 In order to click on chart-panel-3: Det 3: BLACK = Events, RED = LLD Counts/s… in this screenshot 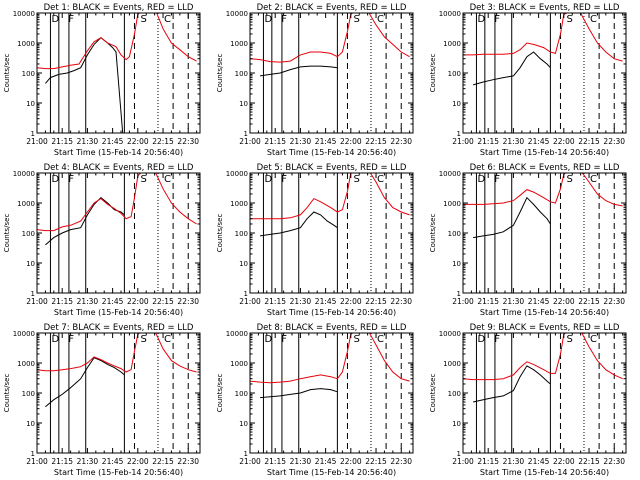, I will do `click(528, 80)`.